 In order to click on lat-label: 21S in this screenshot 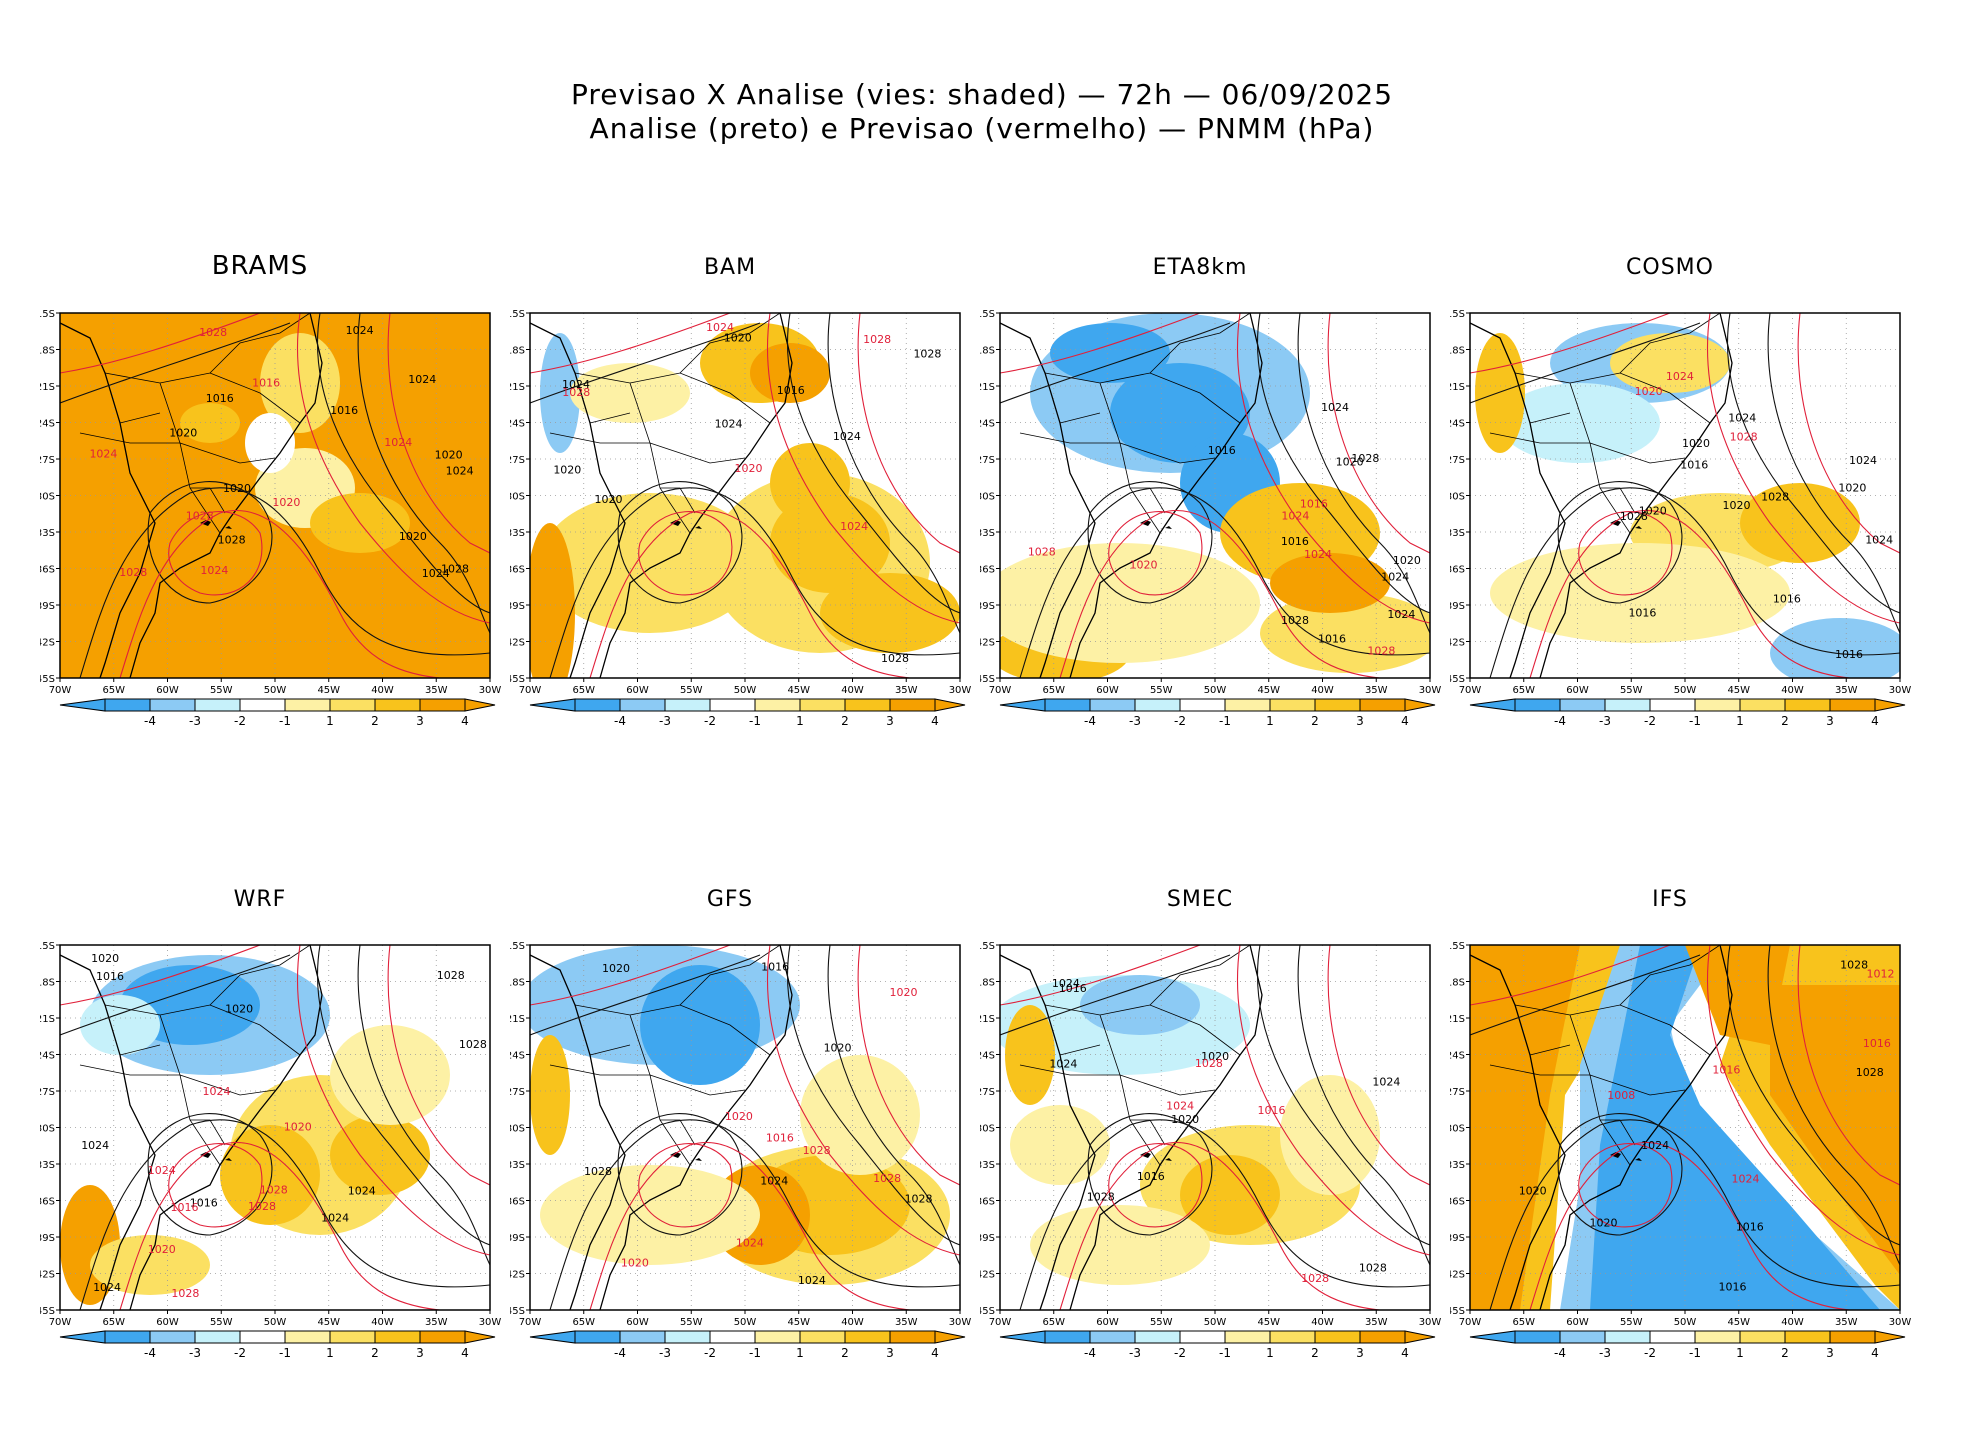, I will do `click(1457, 1019)`.